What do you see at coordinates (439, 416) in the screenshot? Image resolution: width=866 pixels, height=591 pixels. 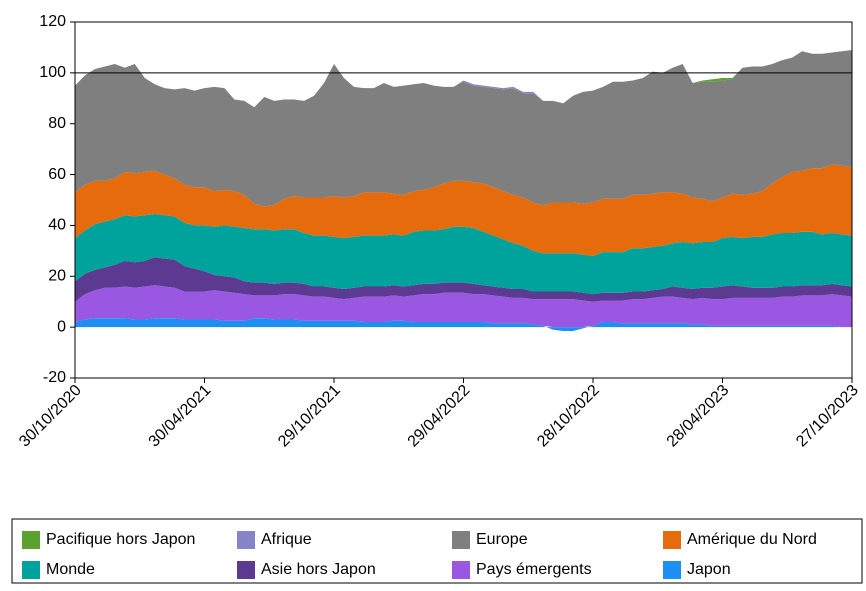 I see `x-tick-label: 29/04/2022` at bounding box center [439, 416].